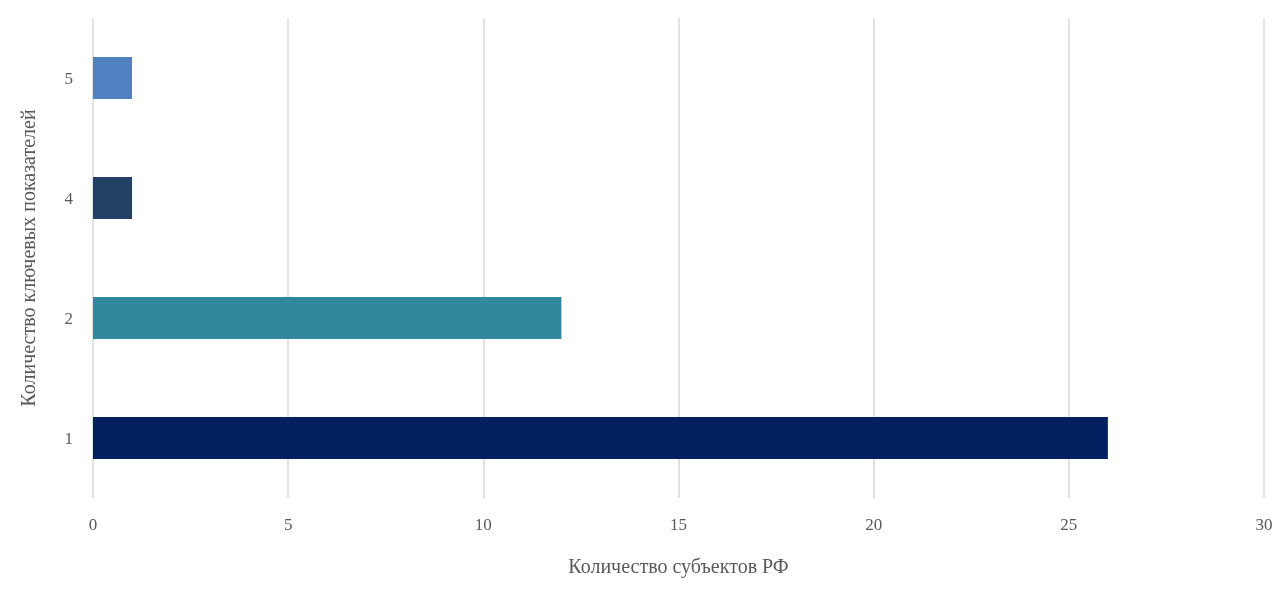 The height and width of the screenshot is (596, 1278). What do you see at coordinates (28, 258) in the screenshot?
I see `y-axis-title: Количество ключевых показателей` at bounding box center [28, 258].